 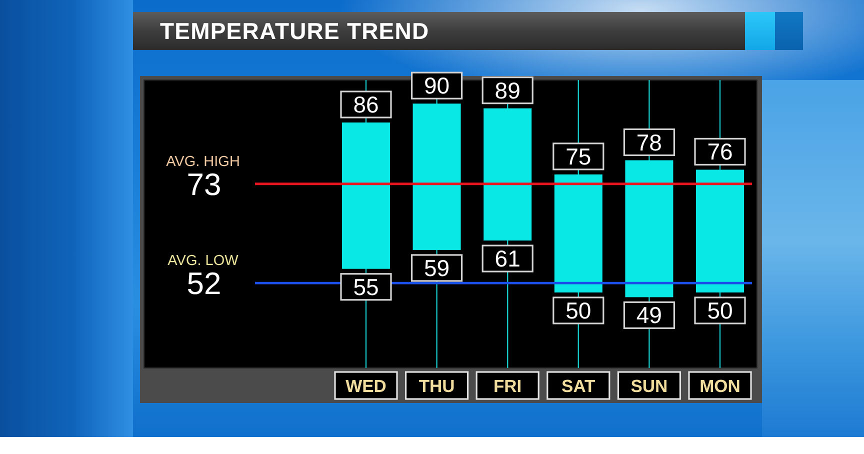 I want to click on ref-line-label: AVG. HIGH, so click(x=203, y=162).